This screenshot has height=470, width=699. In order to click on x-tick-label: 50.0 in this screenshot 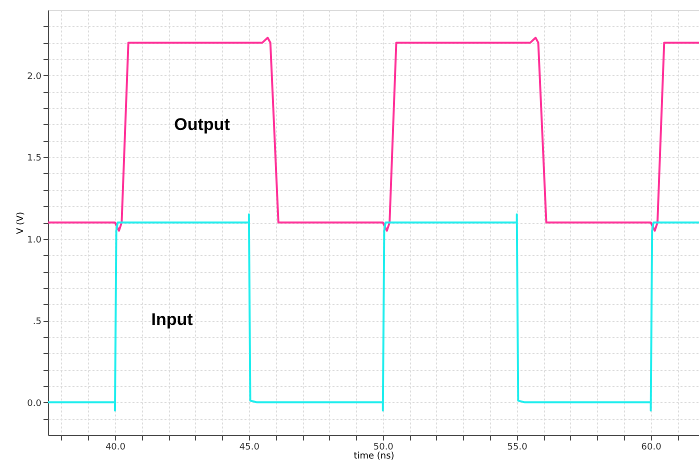, I will do `click(383, 447)`.